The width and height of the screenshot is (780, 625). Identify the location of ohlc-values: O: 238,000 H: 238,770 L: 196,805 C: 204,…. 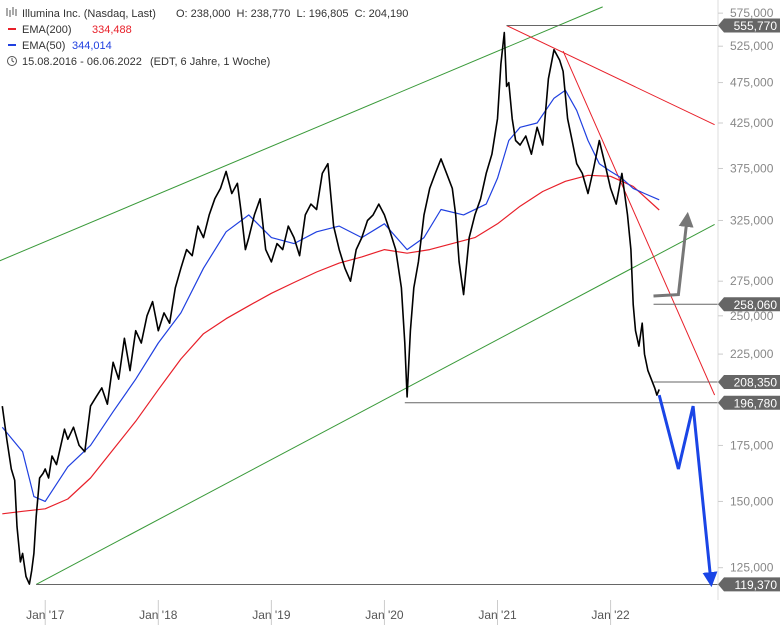
(292, 14).